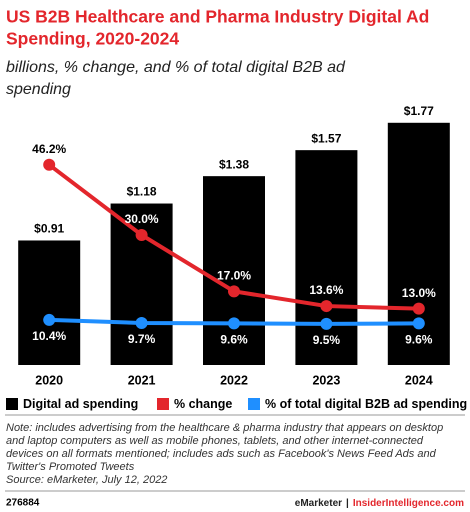  I want to click on line-value-label: 9.5%, so click(327, 340).